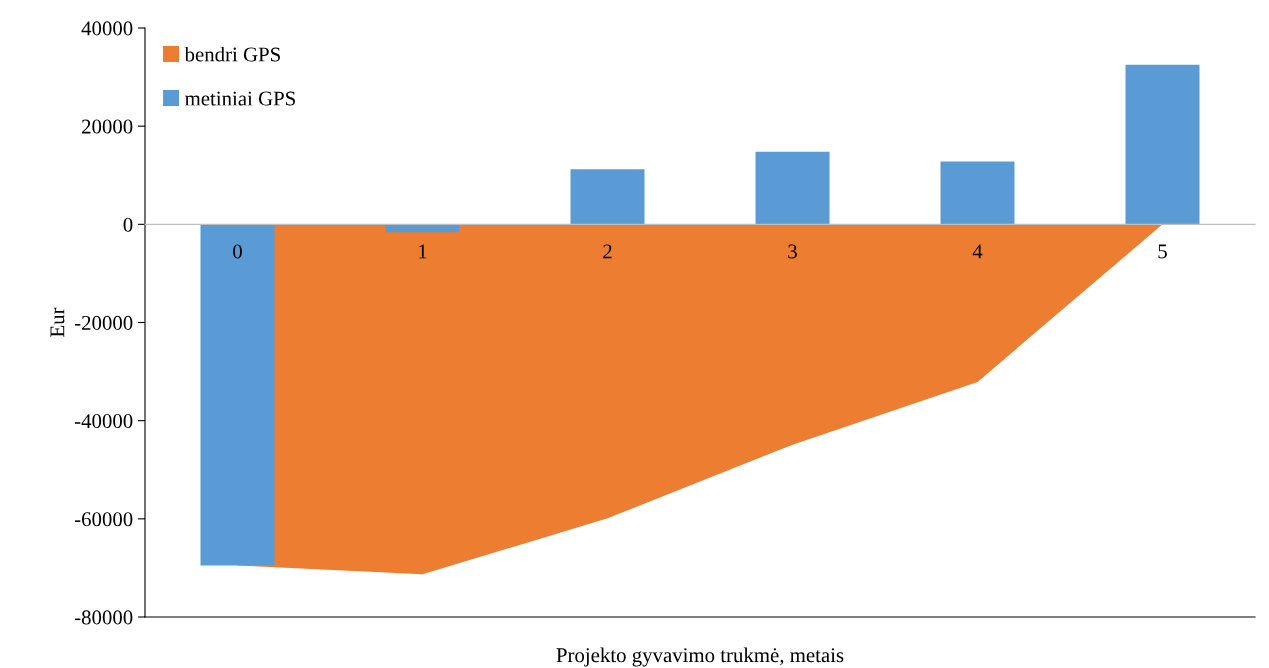 This screenshot has height=668, width=1269. Describe the element at coordinates (103, 421) in the screenshot. I see `y-tick-label: -40000` at that location.